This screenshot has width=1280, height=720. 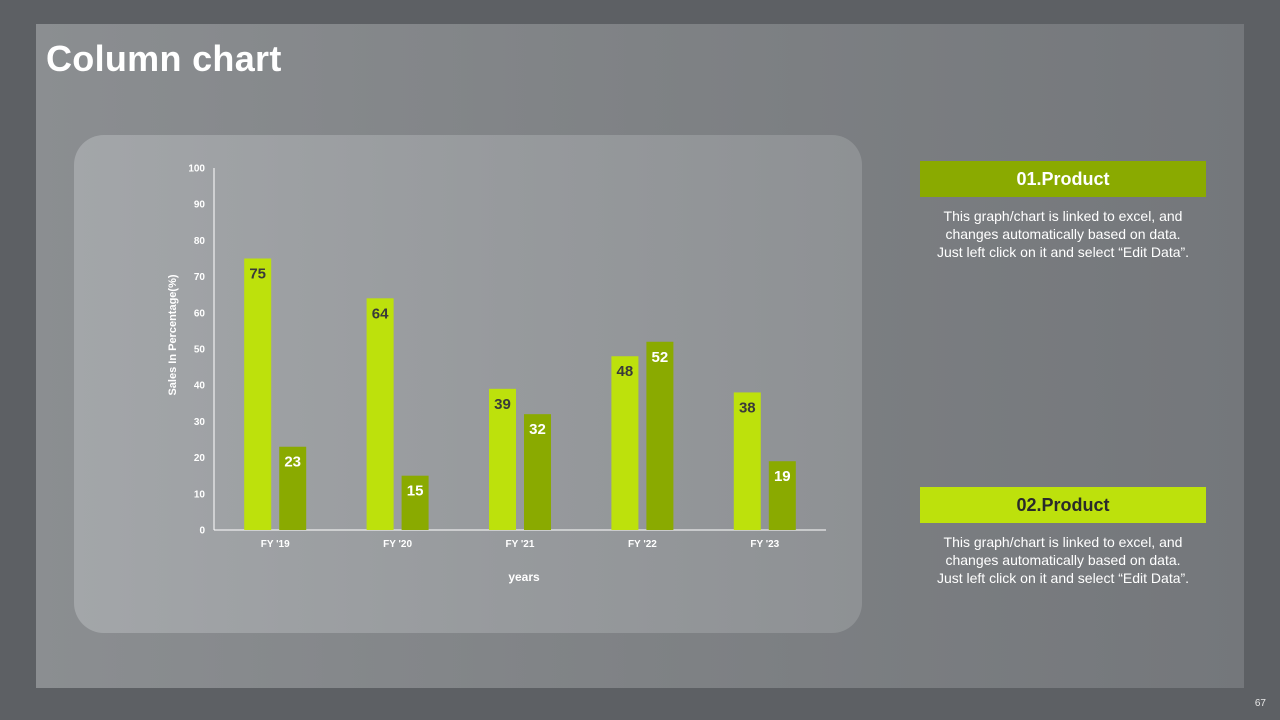 What do you see at coordinates (200, 205) in the screenshot?
I see `y-tick-label: 90` at bounding box center [200, 205].